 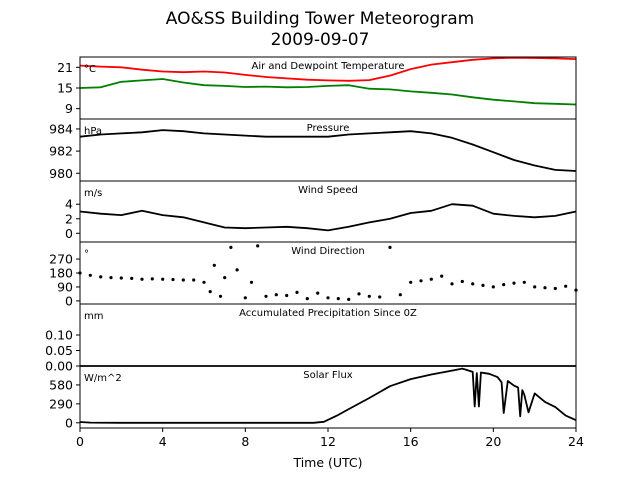 What do you see at coordinates (61, 173) in the screenshot?
I see `y-tick-label: 980` at bounding box center [61, 173].